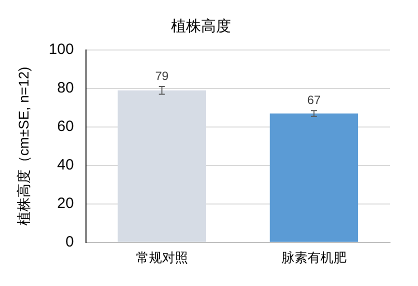 The width and height of the screenshot is (418, 286). I want to click on y-tick-label: 60, so click(65, 127).